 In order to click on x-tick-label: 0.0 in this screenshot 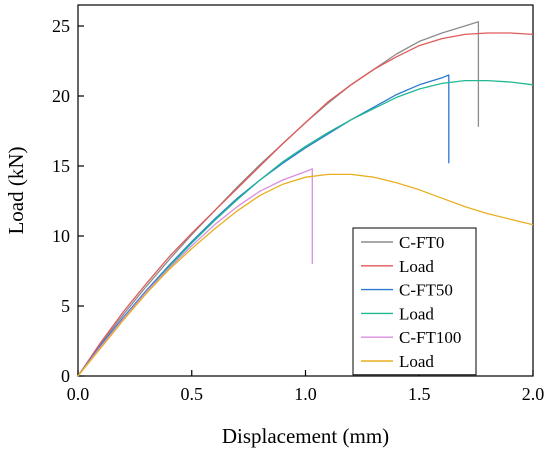, I will do `click(78, 394)`.